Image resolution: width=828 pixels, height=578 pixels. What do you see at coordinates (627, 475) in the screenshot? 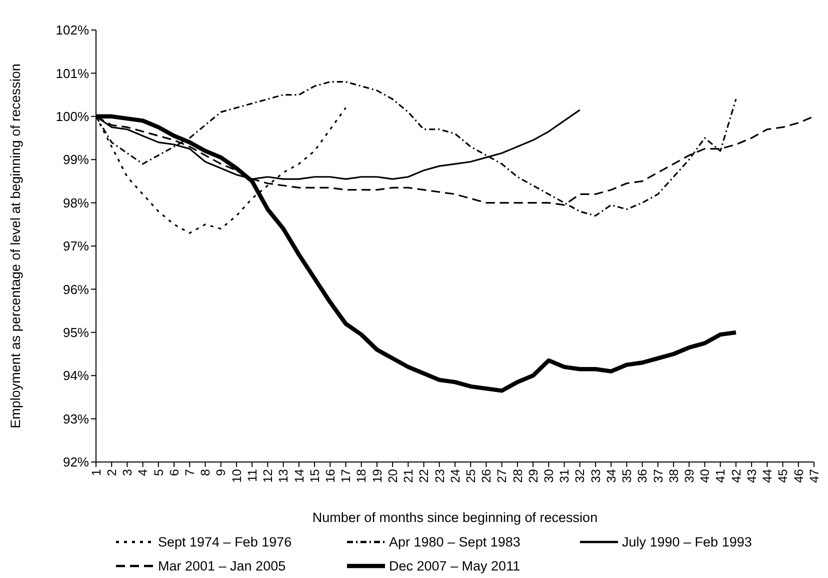
I see `x-tick-label: 35` at bounding box center [627, 475].